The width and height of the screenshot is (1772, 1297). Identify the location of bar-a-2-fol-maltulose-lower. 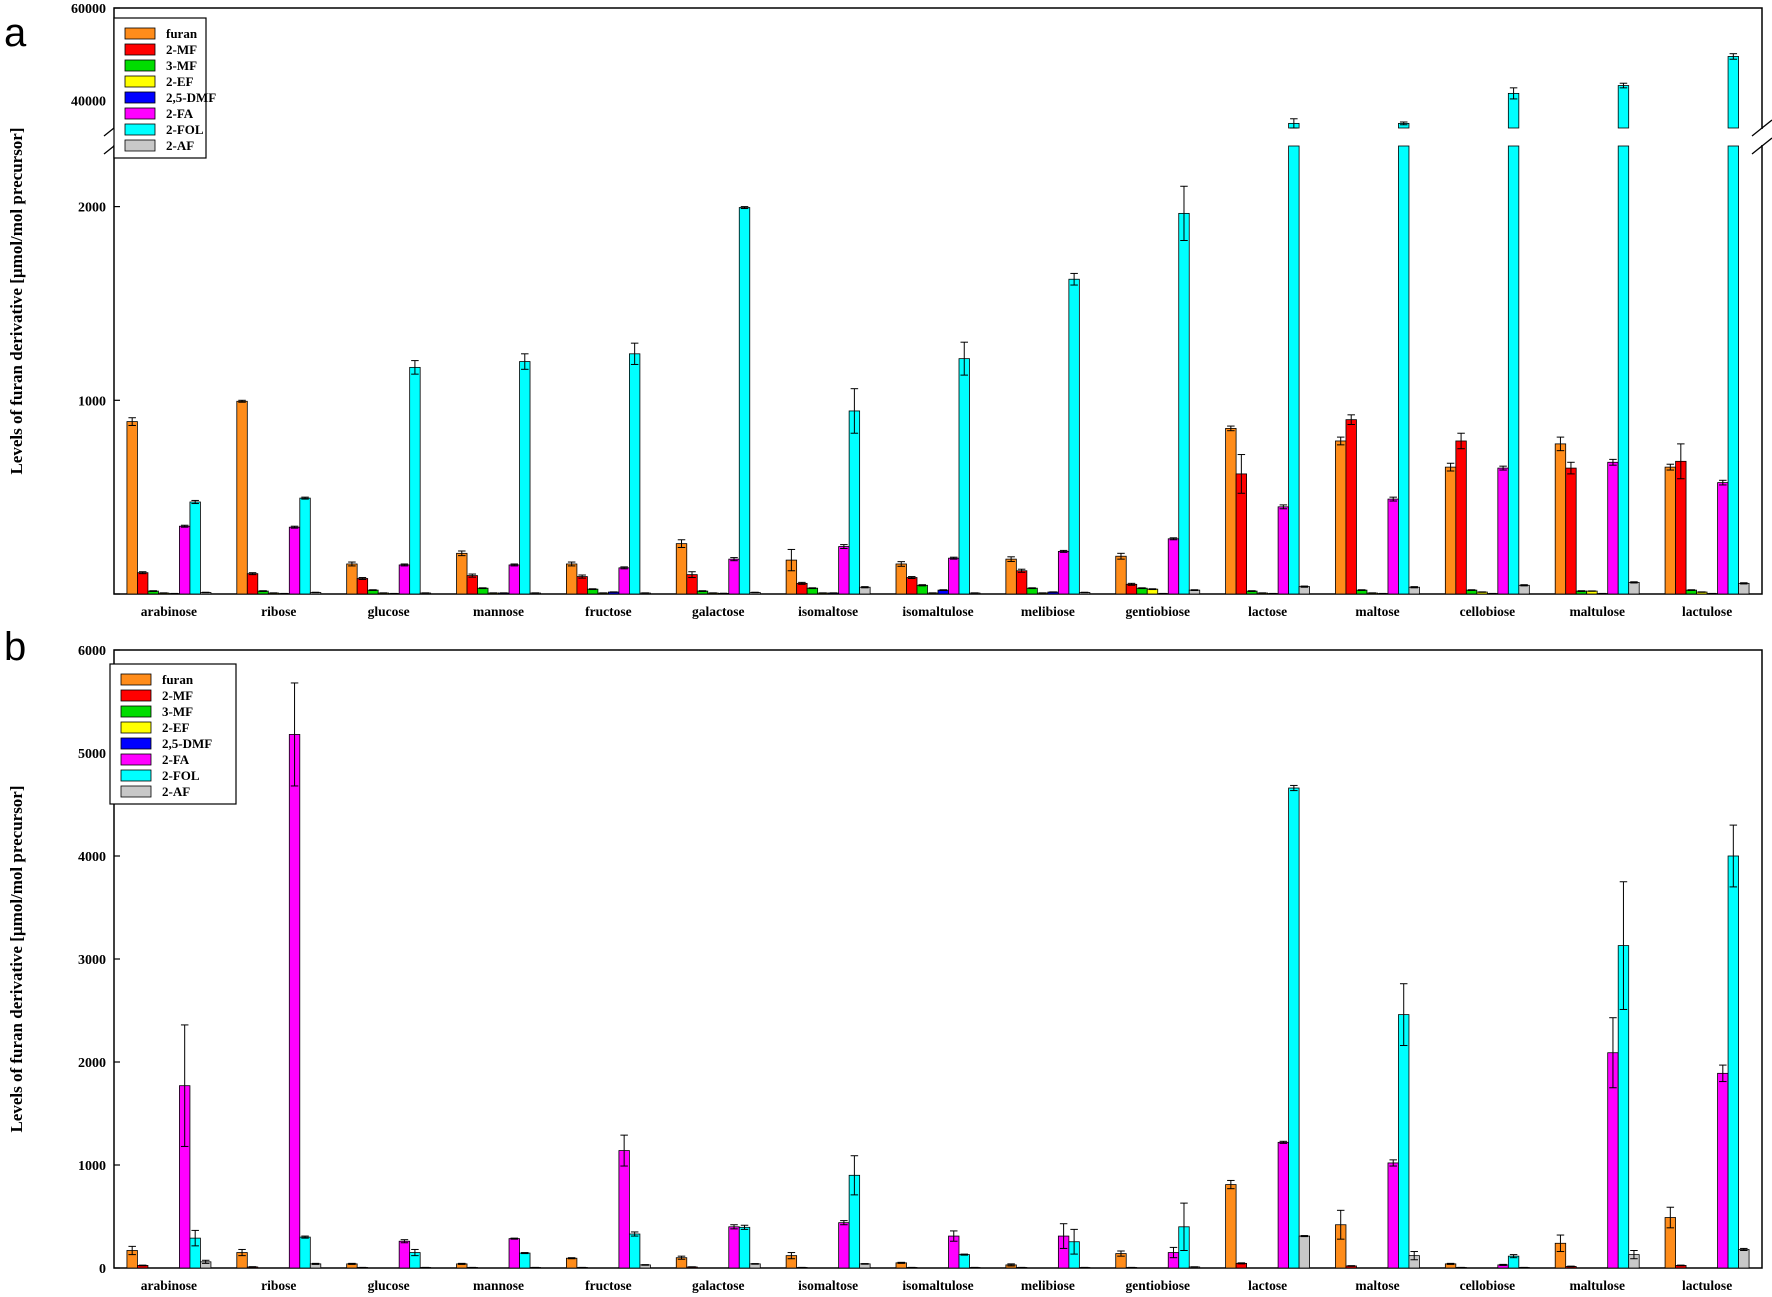
(1623, 370).